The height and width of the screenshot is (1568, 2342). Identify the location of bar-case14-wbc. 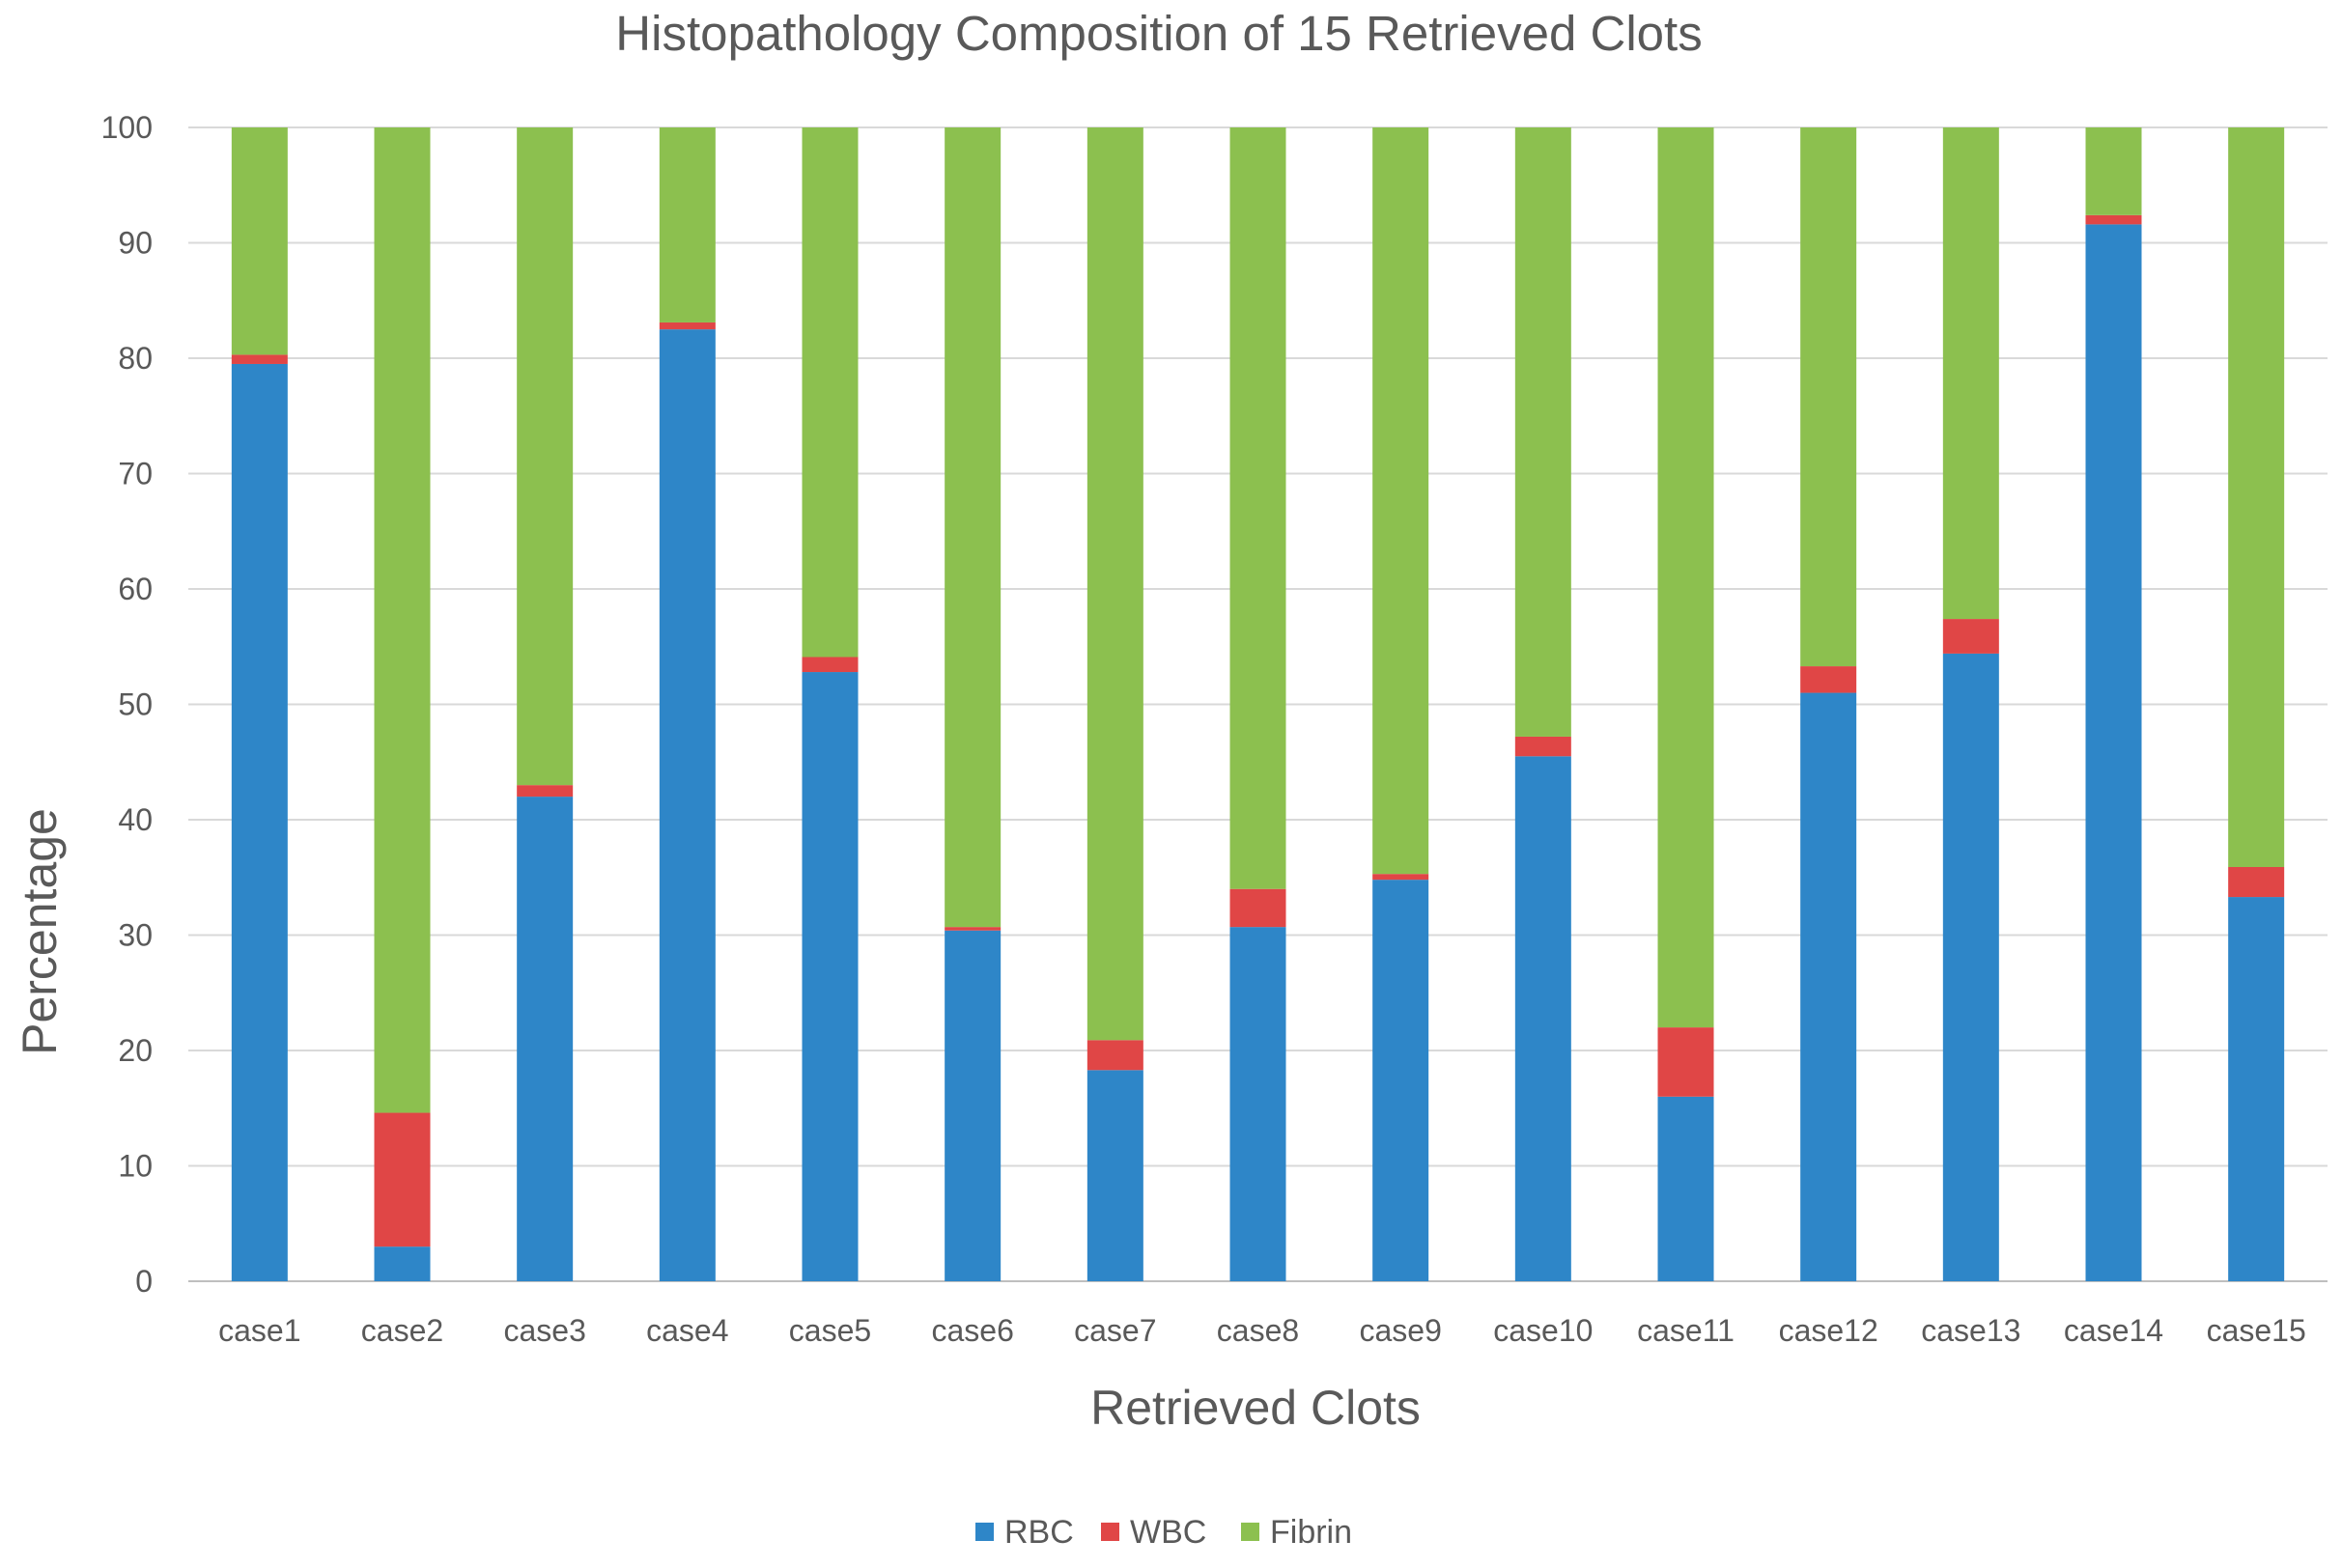
(2113, 220).